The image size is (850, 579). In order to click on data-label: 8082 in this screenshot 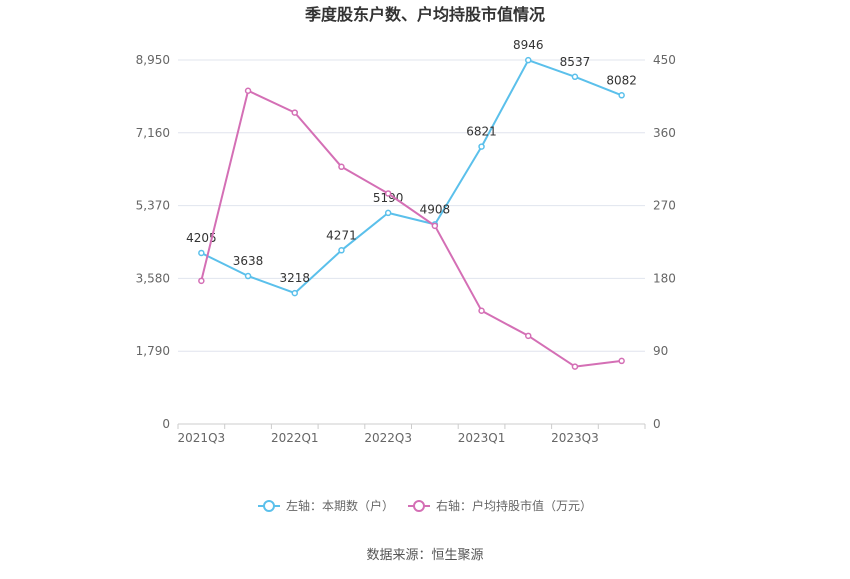, I will do `click(621, 80)`.